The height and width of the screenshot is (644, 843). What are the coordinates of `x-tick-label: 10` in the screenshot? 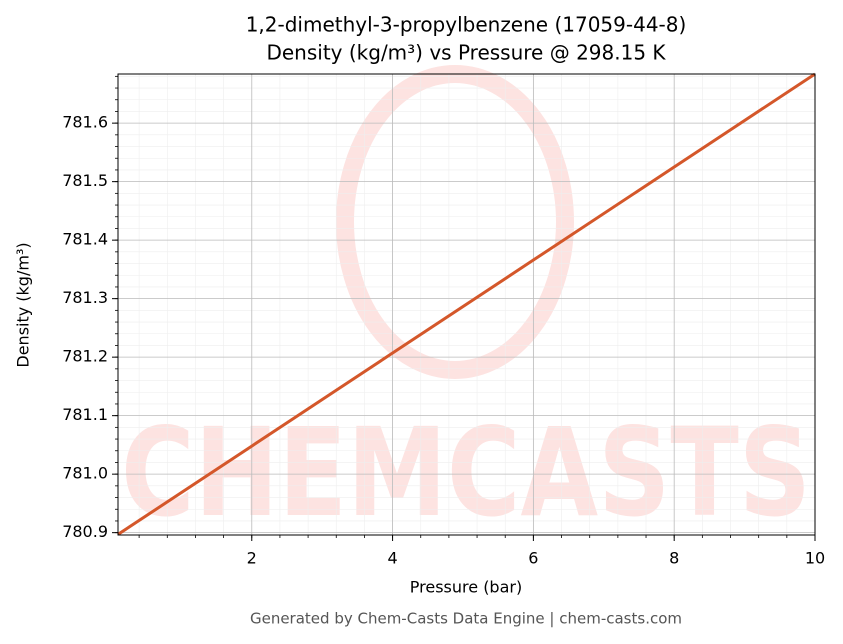 It's located at (815, 558).